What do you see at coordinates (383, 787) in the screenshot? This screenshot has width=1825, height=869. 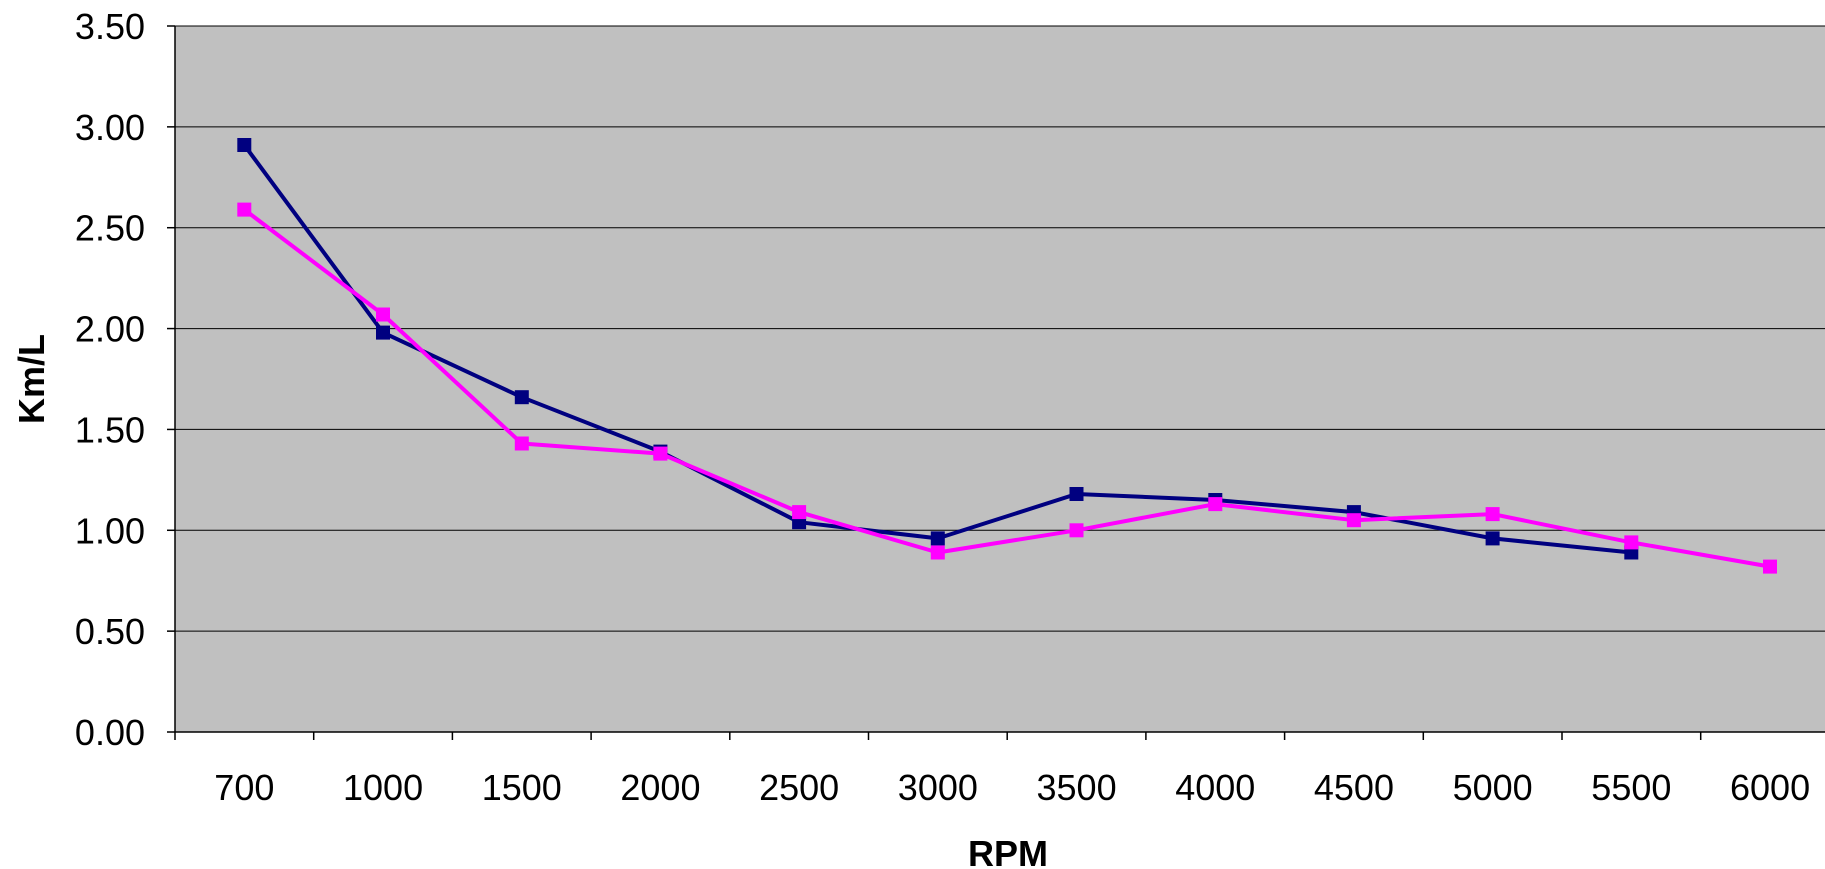 I see `x-tick-label: 1000` at bounding box center [383, 787].